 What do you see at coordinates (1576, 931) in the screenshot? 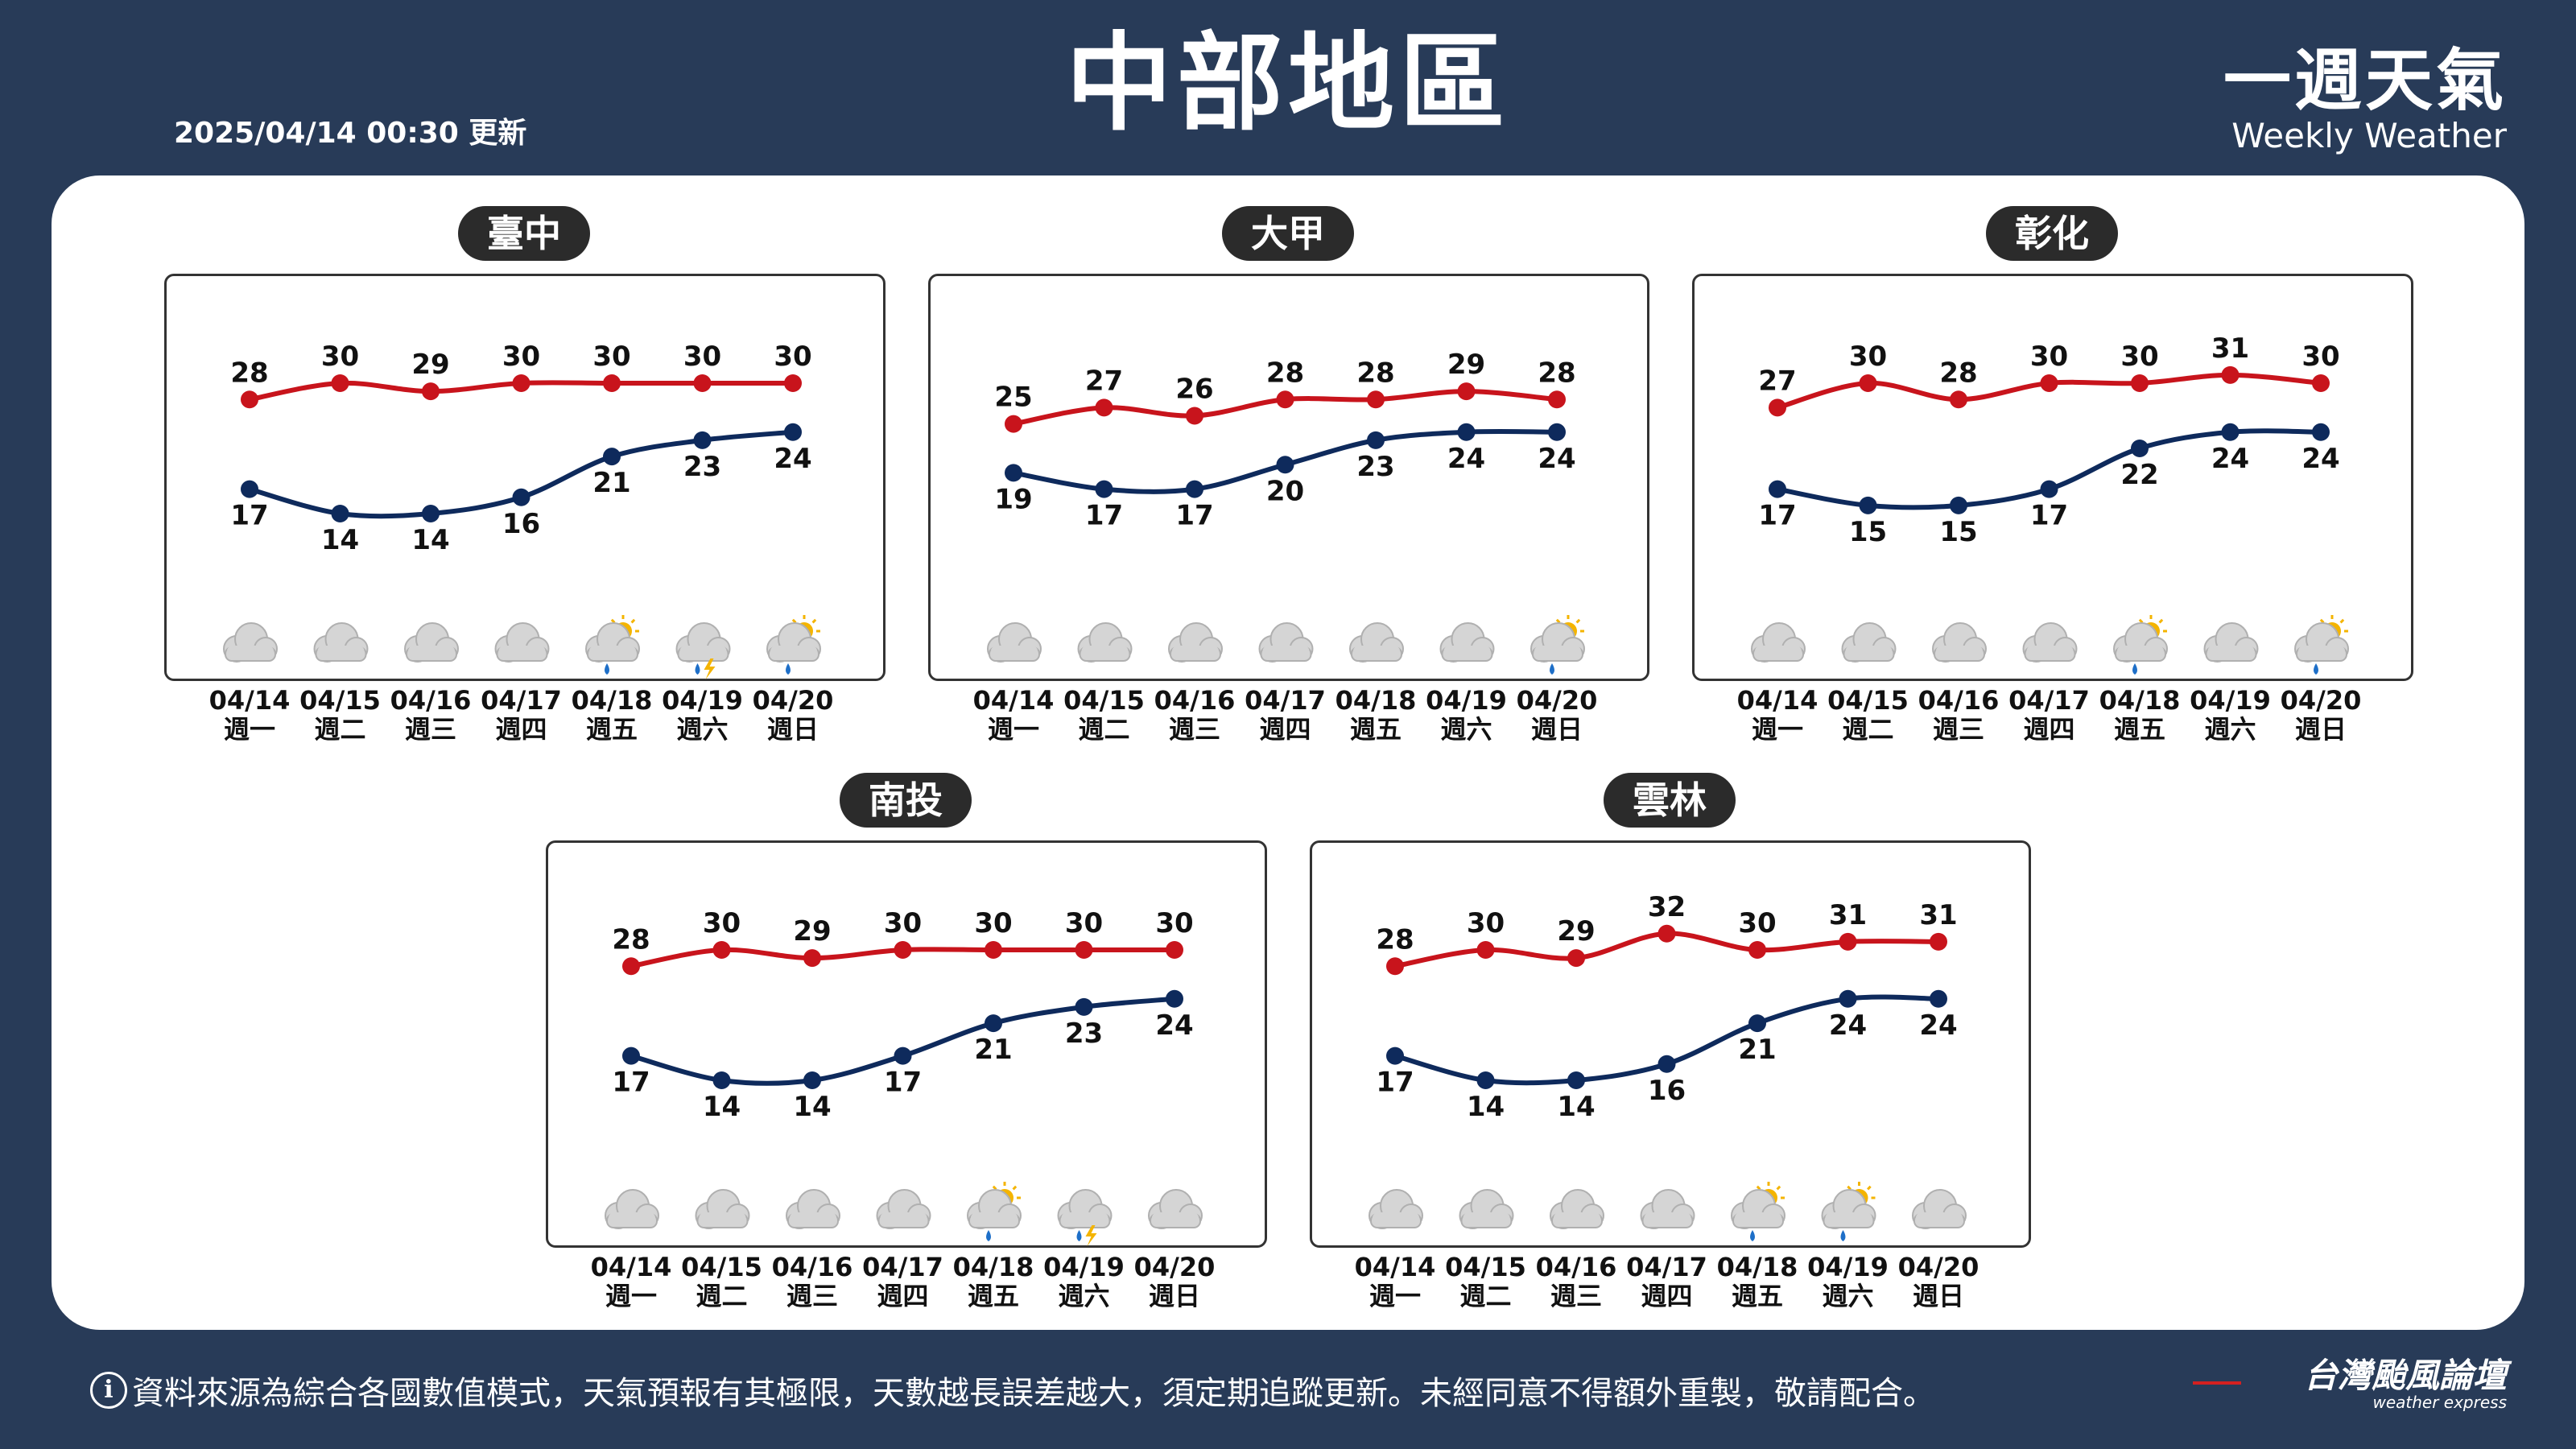
I see `high-temp-label: 29` at bounding box center [1576, 931].